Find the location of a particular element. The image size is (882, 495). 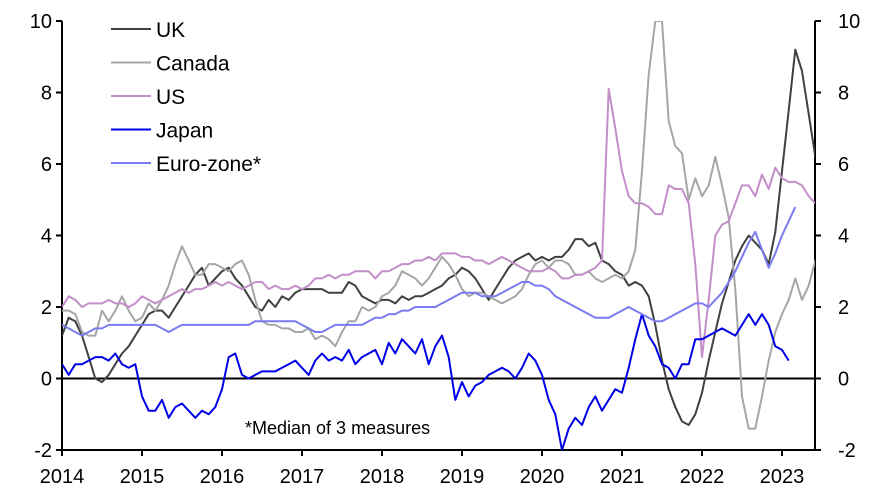

y-tick-label-right: 10 is located at coordinates (849, 22).